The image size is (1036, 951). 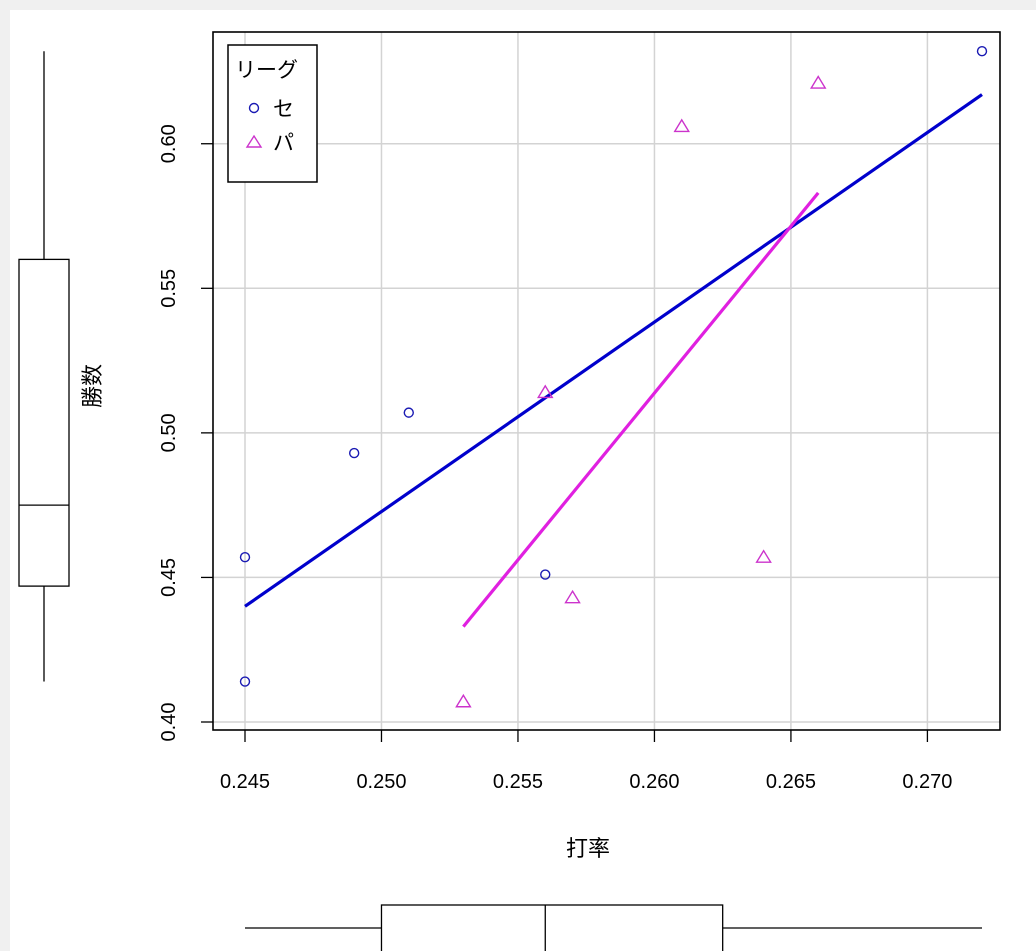 What do you see at coordinates (169, 722) in the screenshot?
I see `y-tick-label-0: 0.40` at bounding box center [169, 722].